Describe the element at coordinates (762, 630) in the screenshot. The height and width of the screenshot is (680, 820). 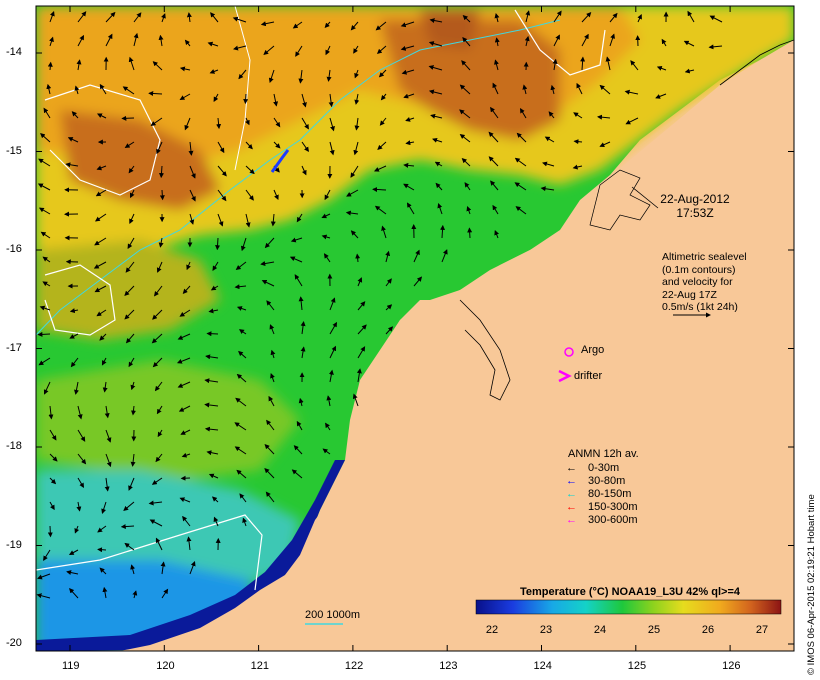
I see `colorbar-tick-label: 27` at that location.